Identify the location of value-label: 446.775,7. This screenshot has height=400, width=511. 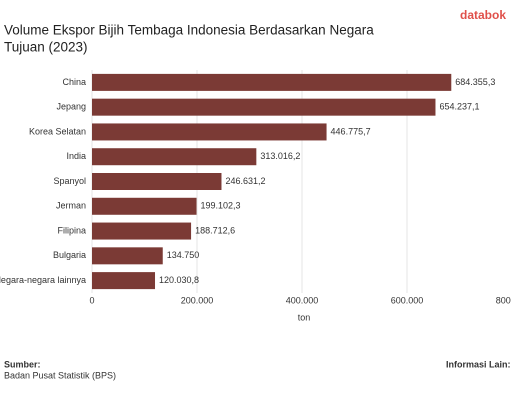
(351, 131).